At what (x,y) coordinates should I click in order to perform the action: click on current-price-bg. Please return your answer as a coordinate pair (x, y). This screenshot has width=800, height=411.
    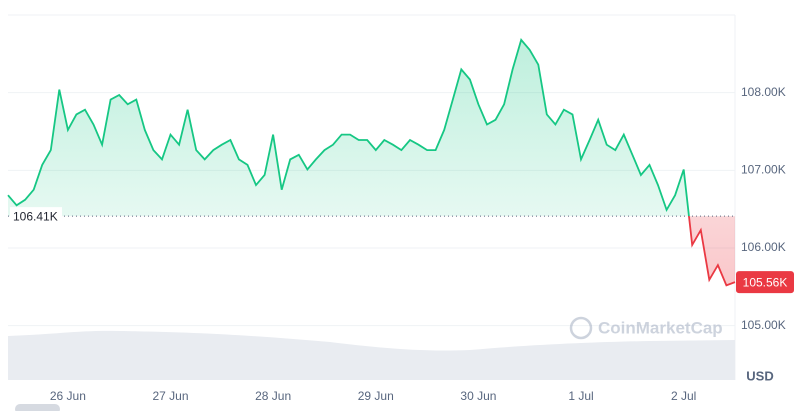
    Looking at the image, I should click on (765, 282).